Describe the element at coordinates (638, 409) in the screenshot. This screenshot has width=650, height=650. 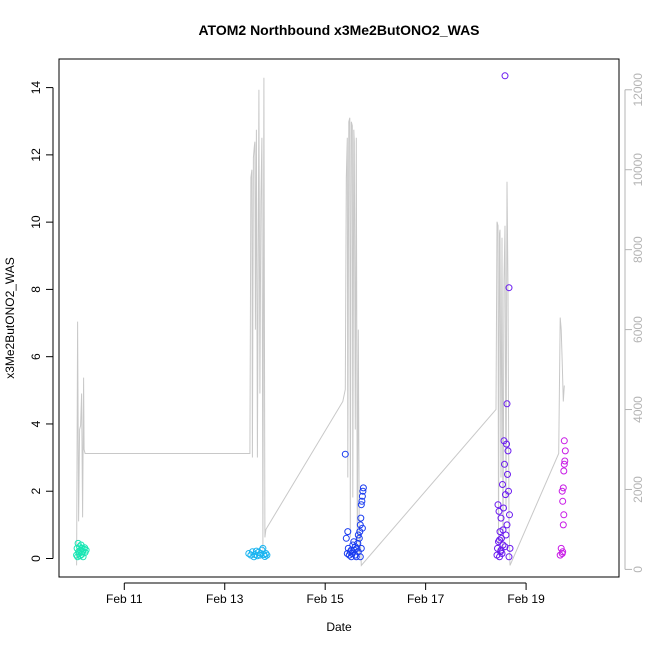
I see `y2-tick-label: 4000` at that location.